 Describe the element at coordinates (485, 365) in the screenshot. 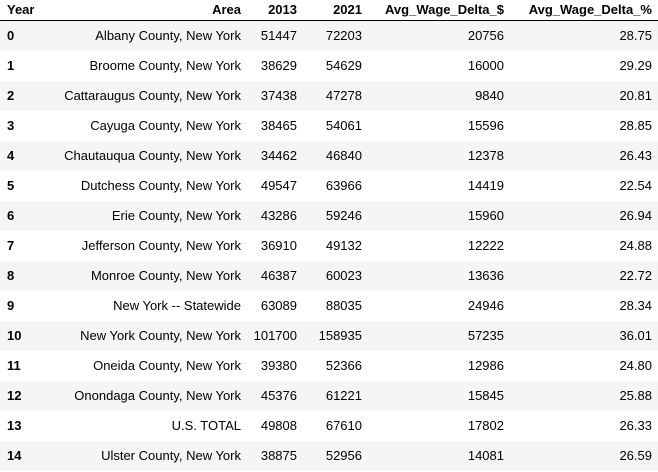

I see `cell-avg-wage-delta-usd: 12986` at that location.